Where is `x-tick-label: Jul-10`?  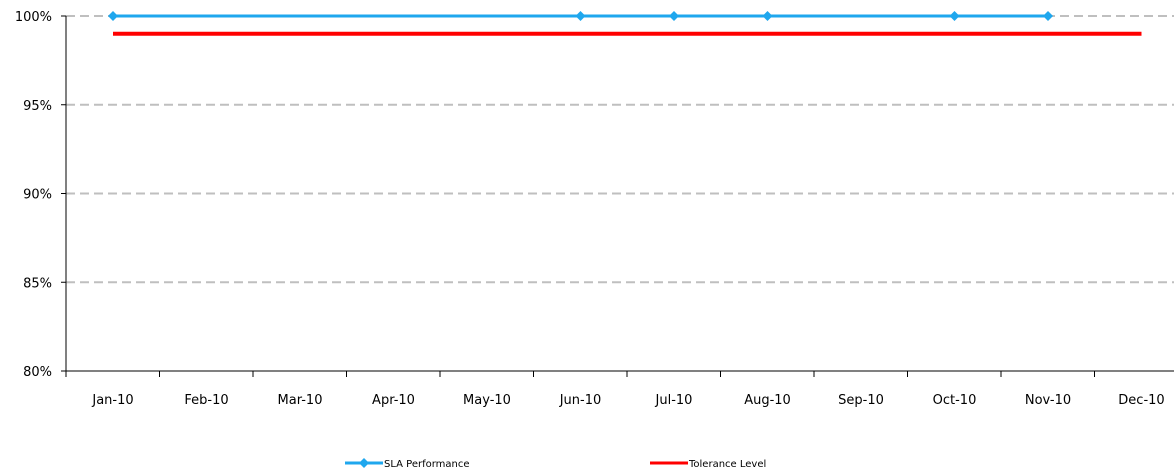 x-tick-label: Jul-10 is located at coordinates (674, 400).